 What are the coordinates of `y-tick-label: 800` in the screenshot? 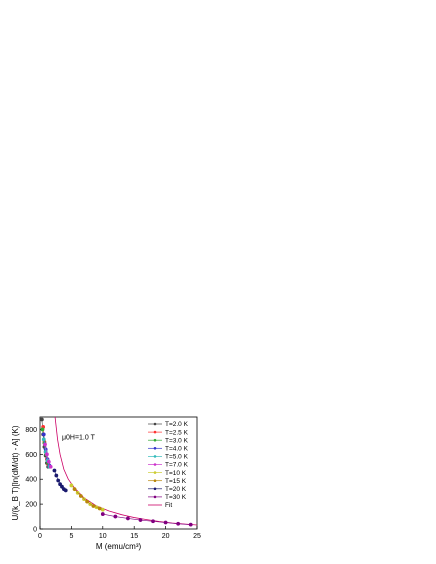 It's located at (31, 430).